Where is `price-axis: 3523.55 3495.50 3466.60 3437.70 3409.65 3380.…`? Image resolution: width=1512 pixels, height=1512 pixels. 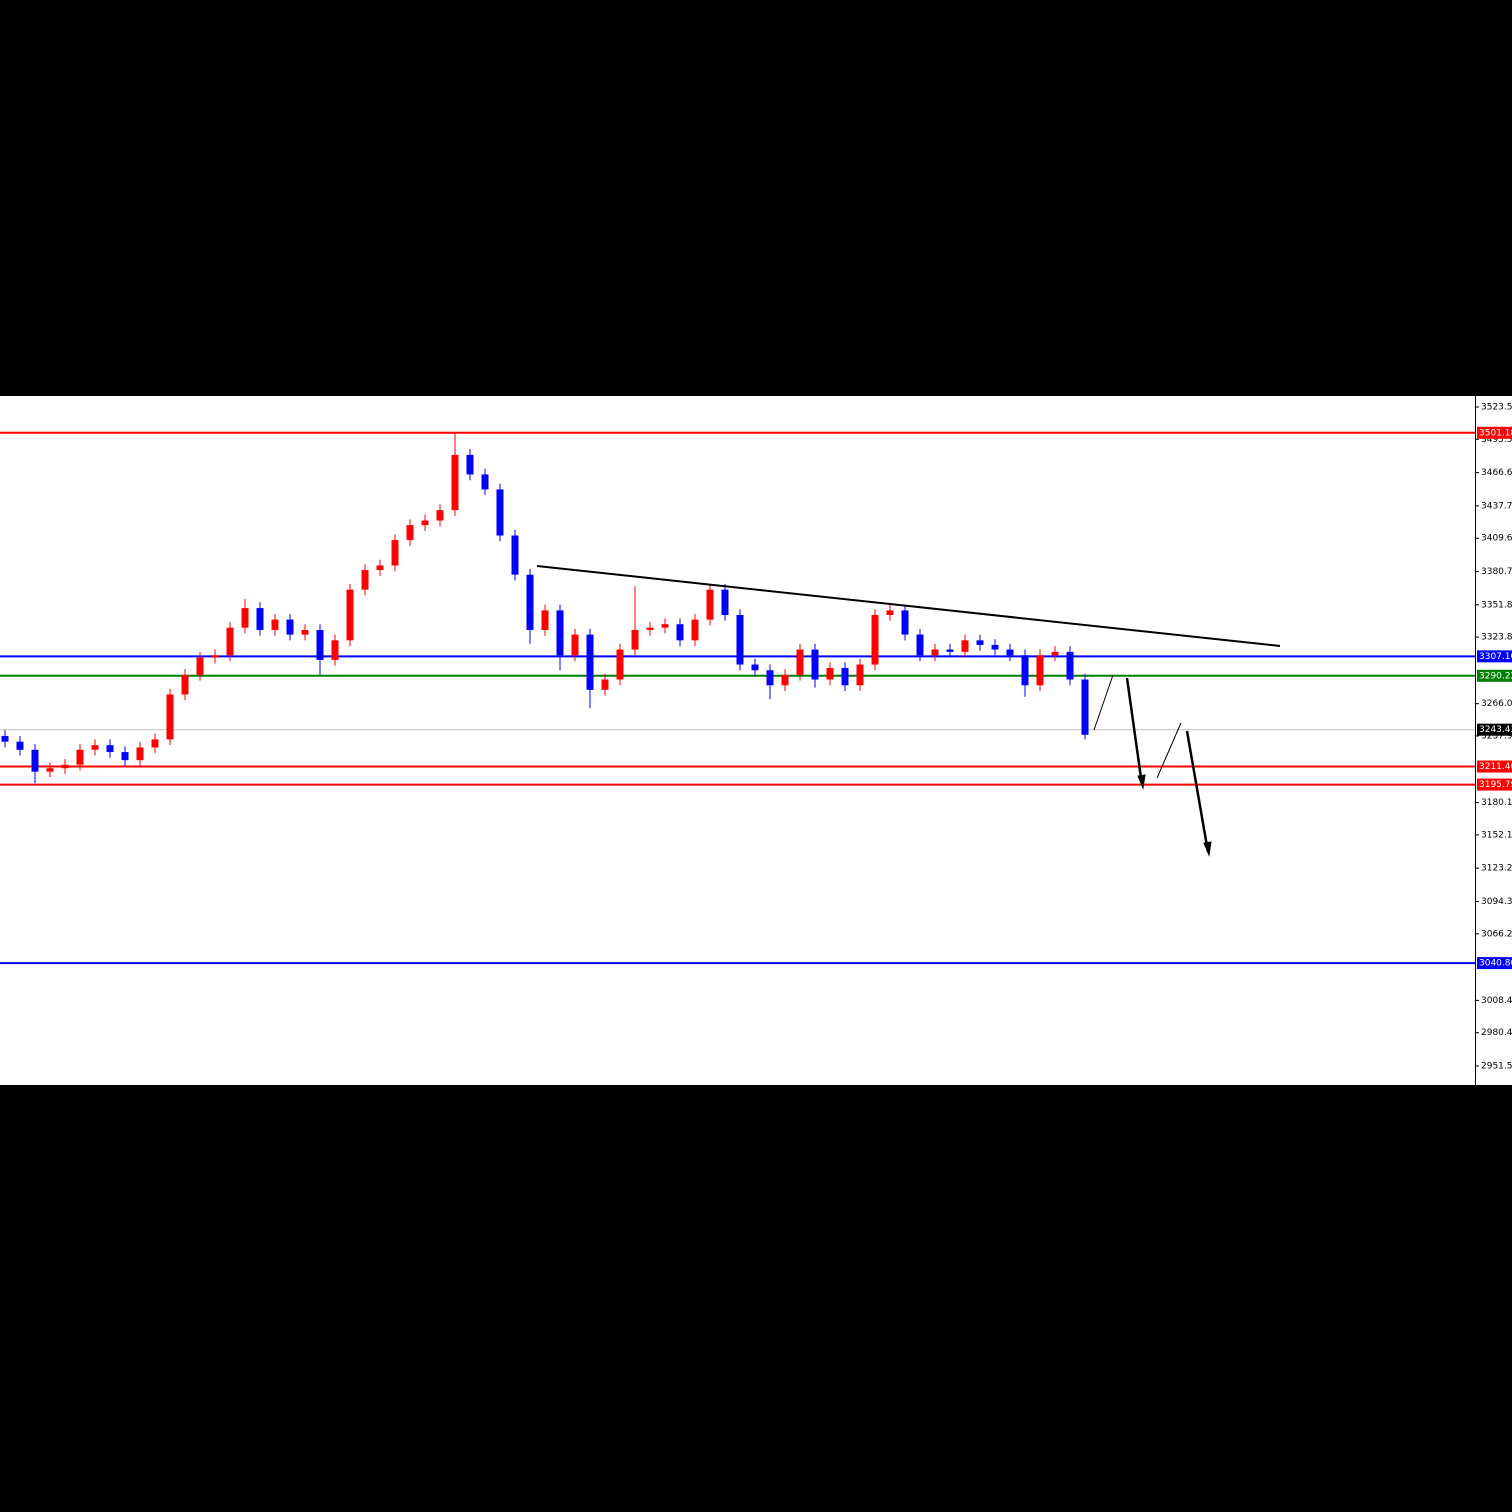 price-axis: 3523.55 3495.50 3466.60 3437.70 3409.65 3380.… is located at coordinates (1493, 737).